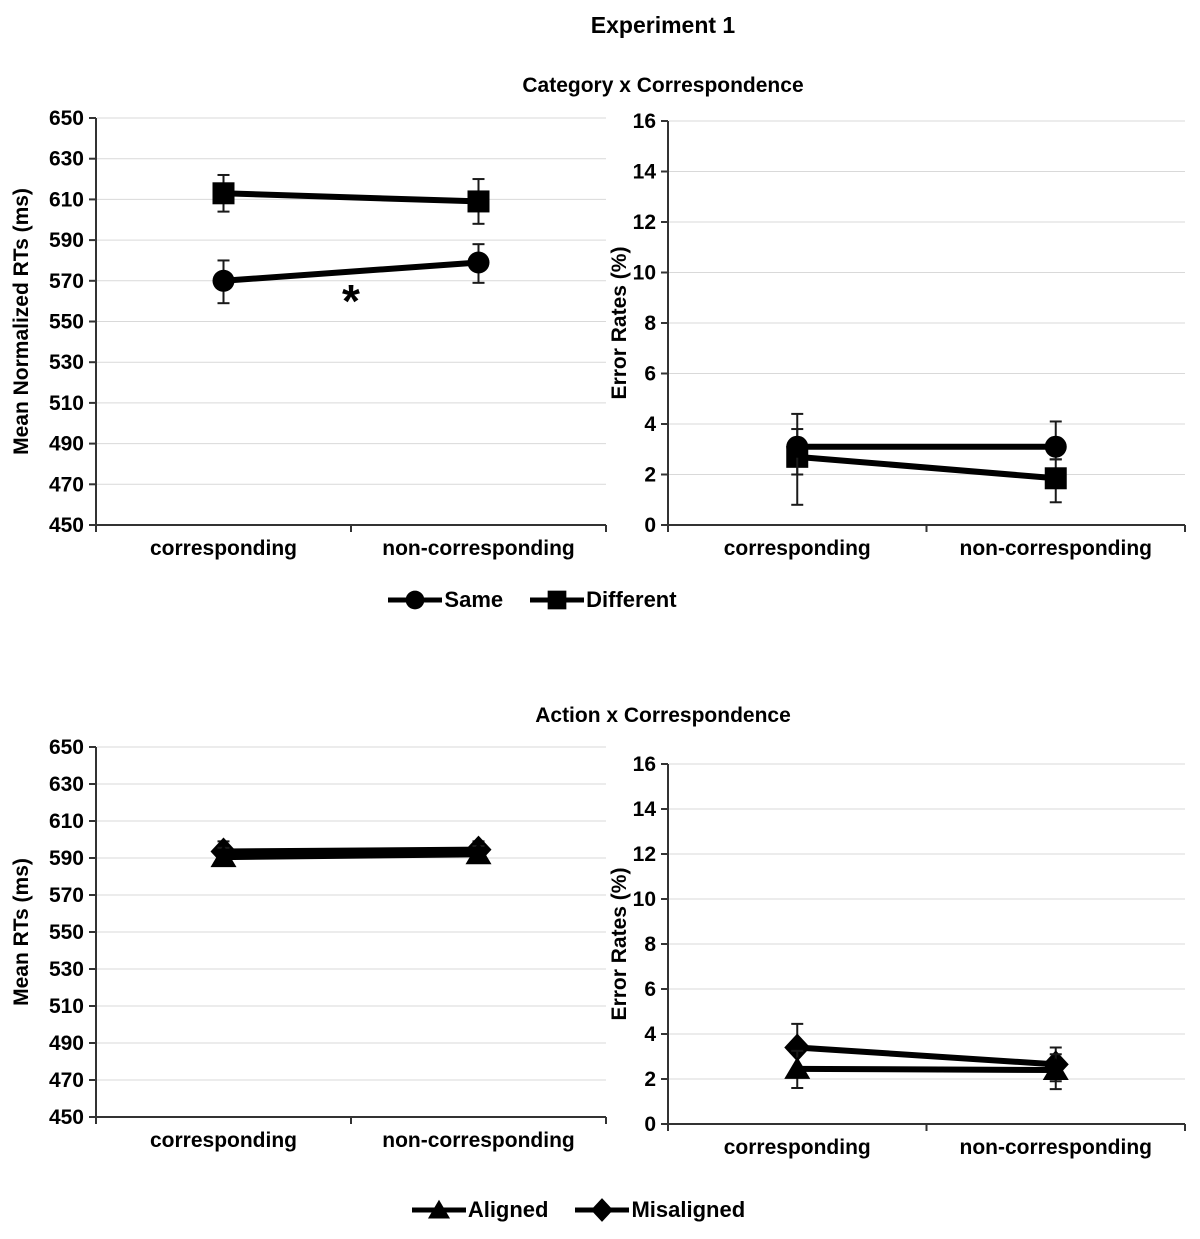 The width and height of the screenshot is (1200, 1239). I want to click on y-tick-label: 650, so click(66, 747).